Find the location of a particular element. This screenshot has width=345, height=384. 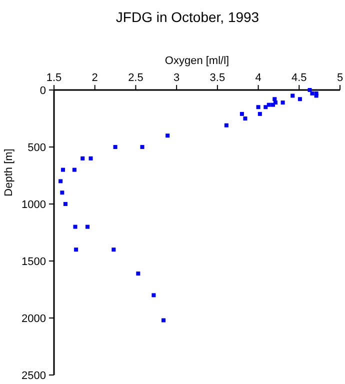

x-tick-label: 3.5 is located at coordinates (218, 78).